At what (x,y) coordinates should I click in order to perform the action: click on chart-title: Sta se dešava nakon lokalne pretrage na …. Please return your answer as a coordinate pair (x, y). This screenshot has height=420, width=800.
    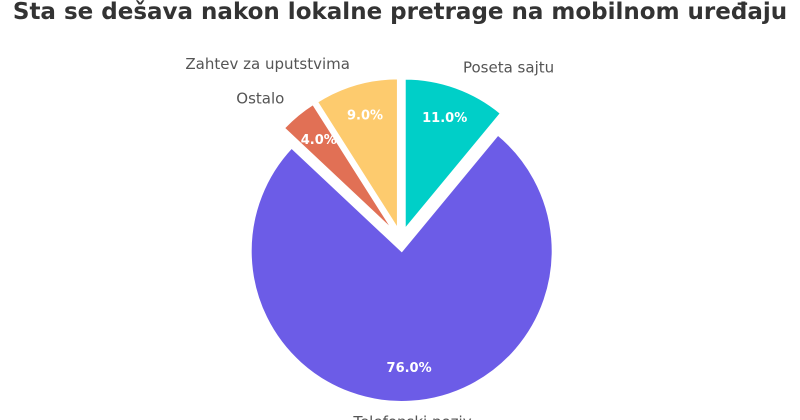
    Looking at the image, I should click on (400, 12).